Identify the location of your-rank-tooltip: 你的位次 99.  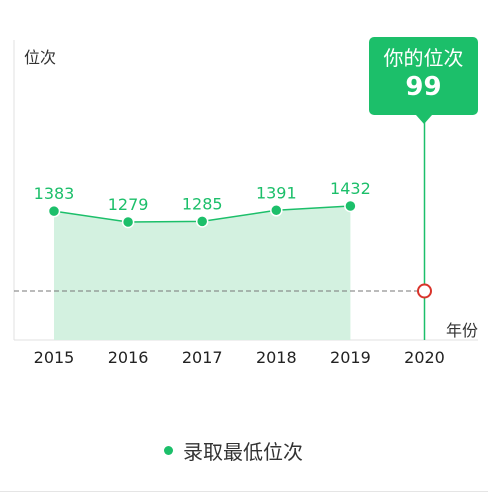
(423, 76).